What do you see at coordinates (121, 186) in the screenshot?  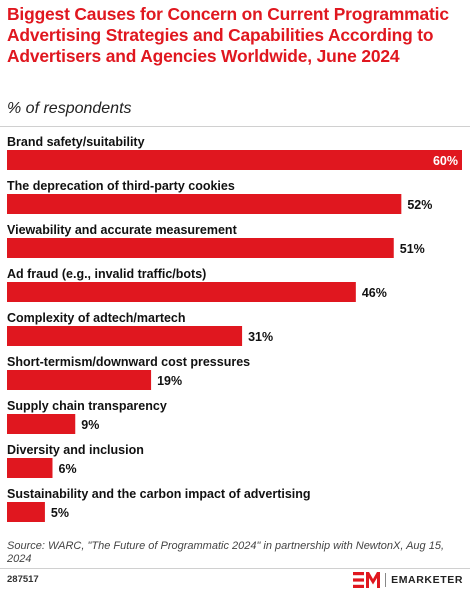 I see `category-label: The deprecation of third-party cookies` at bounding box center [121, 186].